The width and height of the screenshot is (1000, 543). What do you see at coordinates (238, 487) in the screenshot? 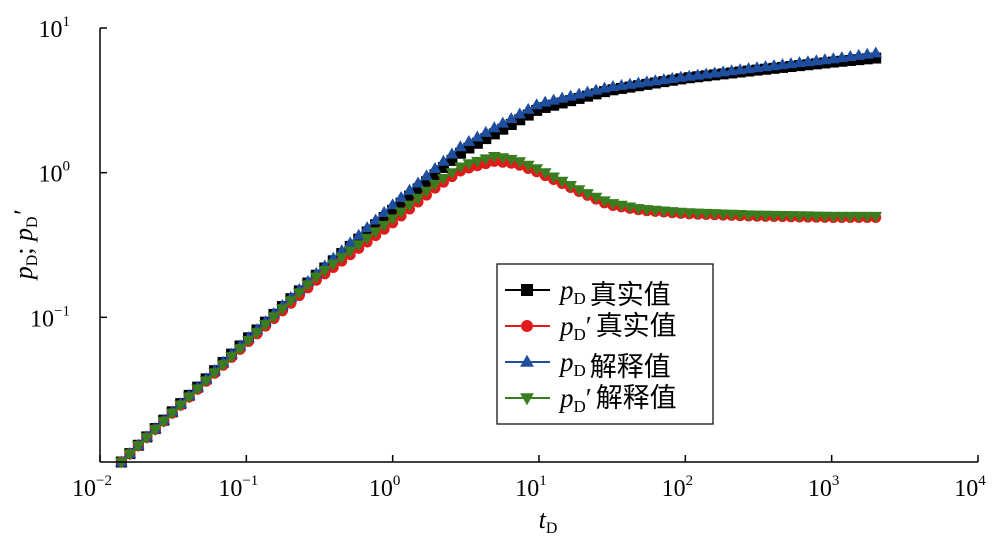
I see `x-tick-label: 10⁻¹` at bounding box center [238, 487].